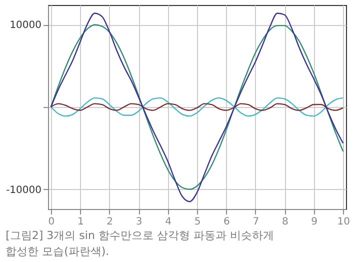  Describe the element at coordinates (314, 222) in the screenshot. I see `x-tick-label: 9` at that location.